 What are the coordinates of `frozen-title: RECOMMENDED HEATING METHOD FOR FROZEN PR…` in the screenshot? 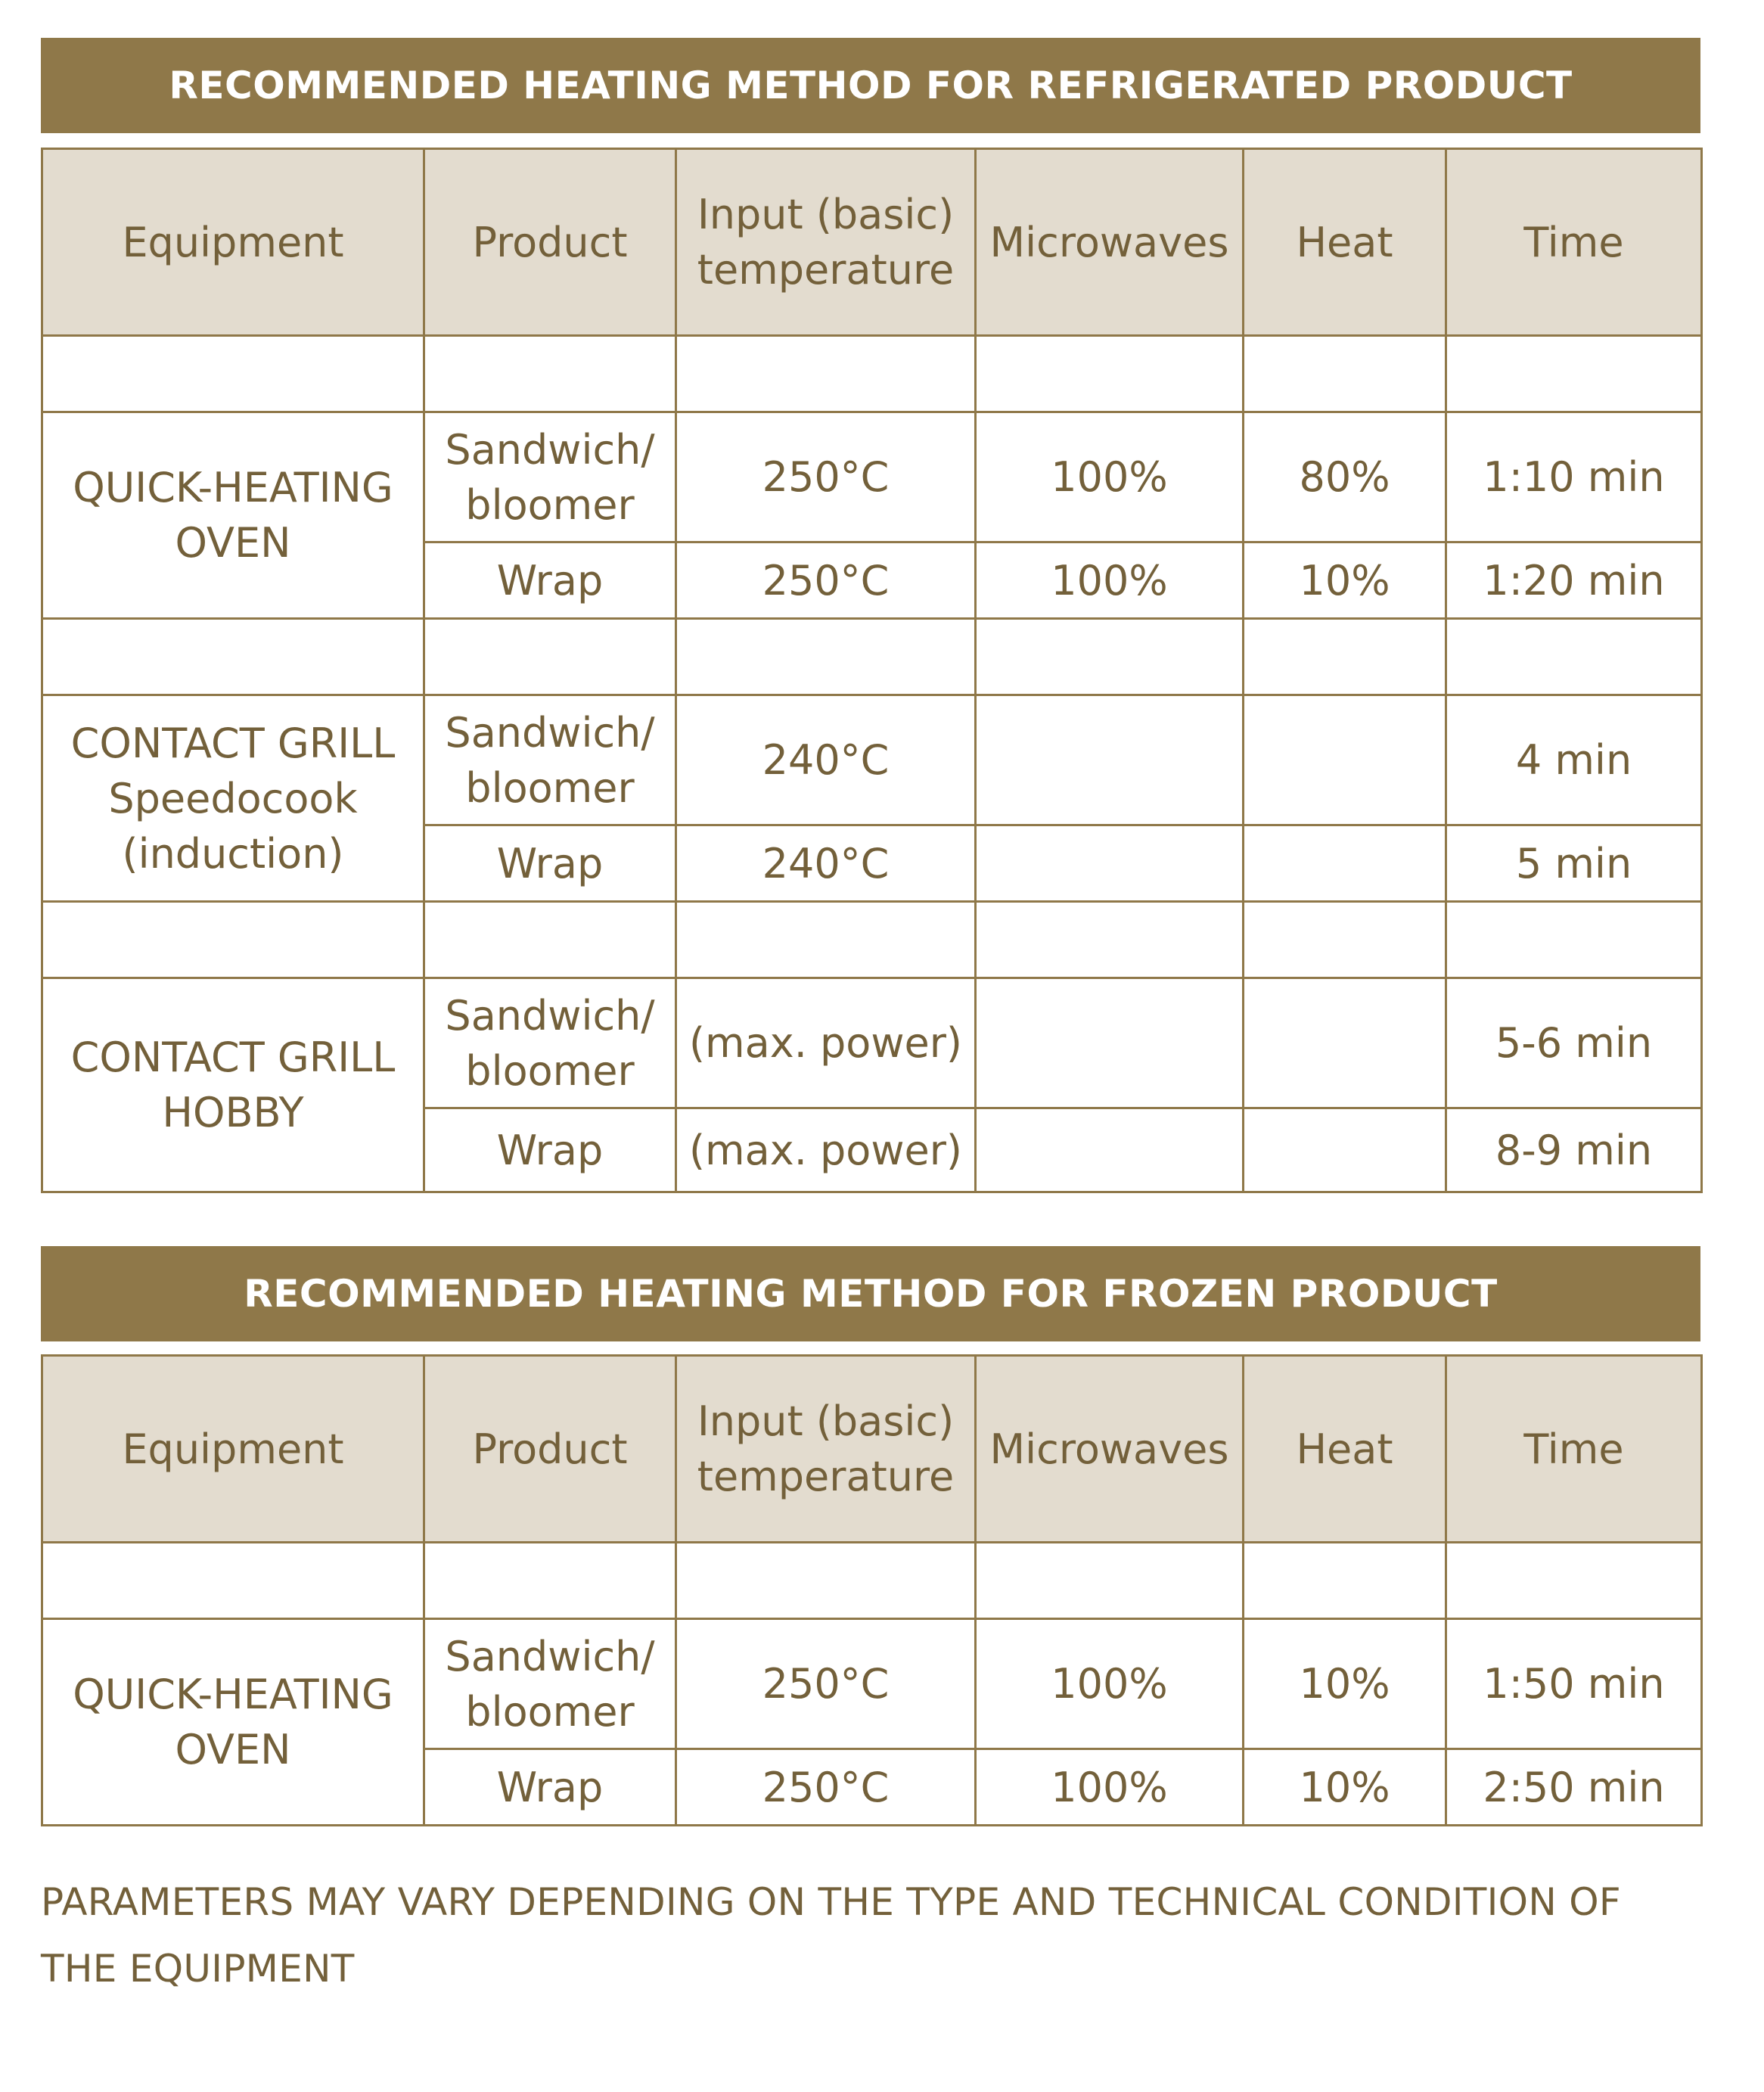 It's located at (871, 1294).